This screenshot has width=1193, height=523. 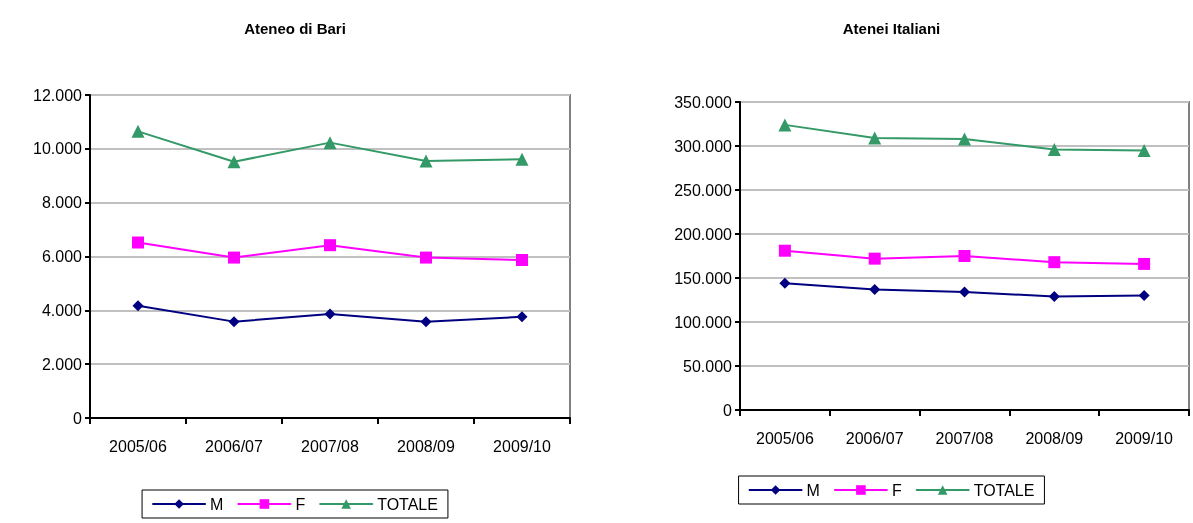 What do you see at coordinates (891, 28) in the screenshot?
I see `chart-title: Atenei Italiani` at bounding box center [891, 28].